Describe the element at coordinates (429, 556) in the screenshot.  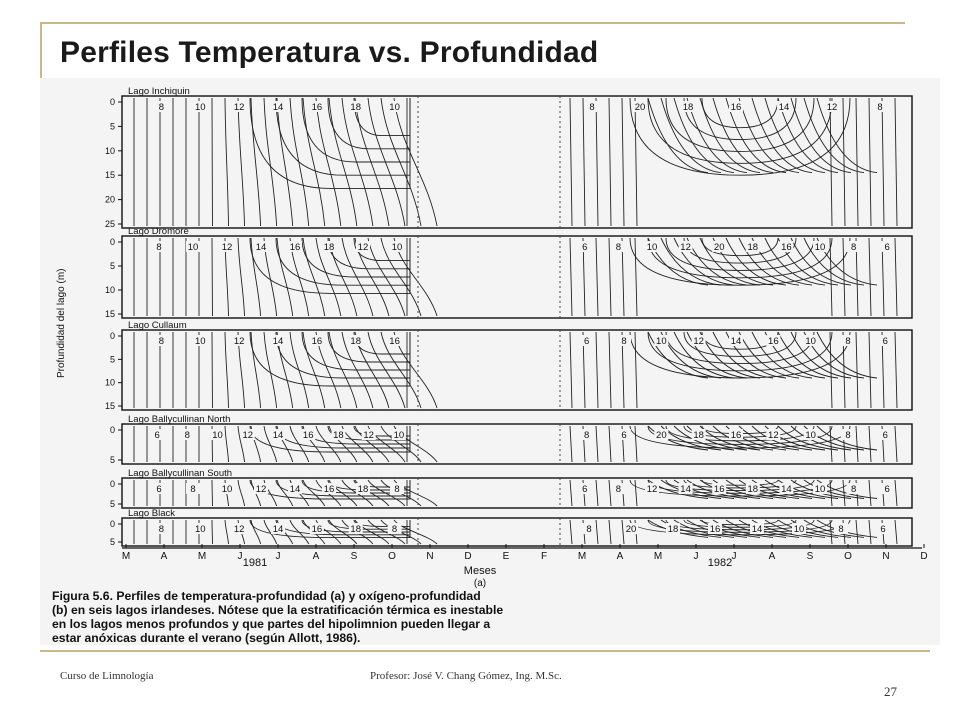
I see `month-tick-label: N` at that location.